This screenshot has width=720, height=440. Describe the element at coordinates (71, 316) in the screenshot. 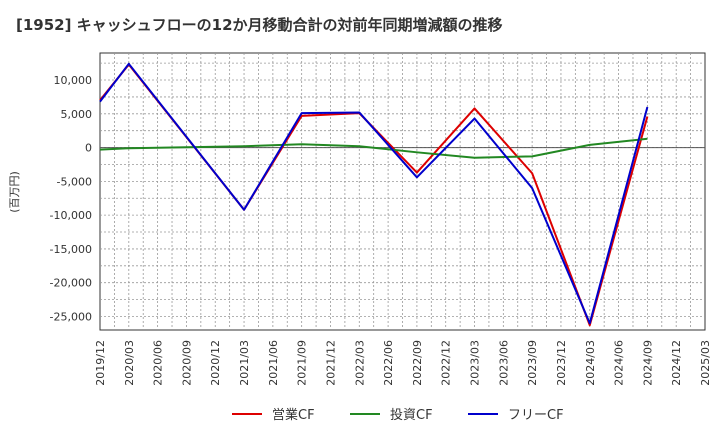

I see `y-tick-label: -25,000` at that location.